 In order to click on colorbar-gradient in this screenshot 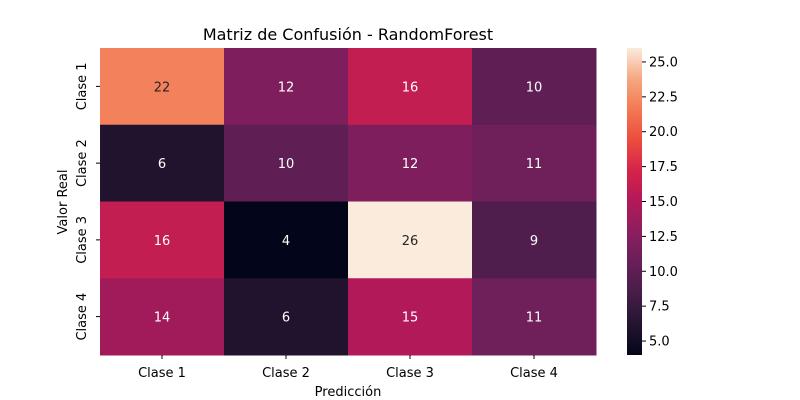, I will do `click(634, 201)`.